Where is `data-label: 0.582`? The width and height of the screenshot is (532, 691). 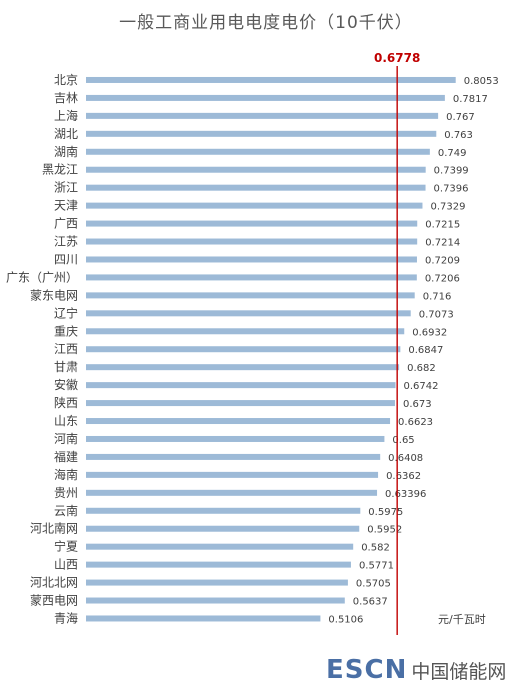 data-label: 0.582 is located at coordinates (375, 548).